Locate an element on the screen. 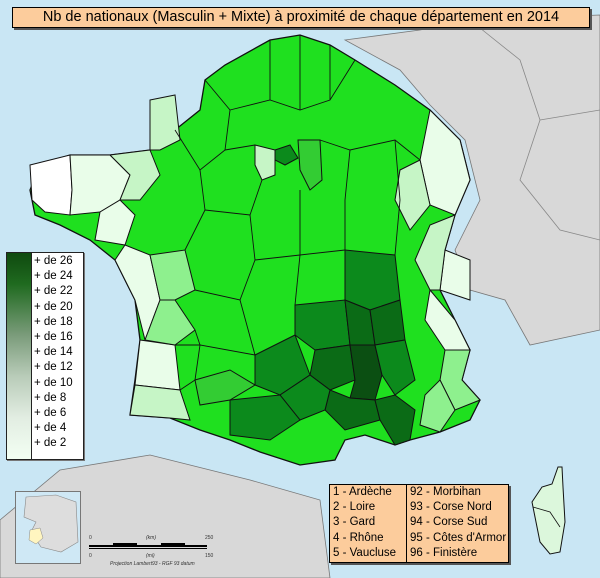  legend-item: + de 8 is located at coordinates (50, 397).